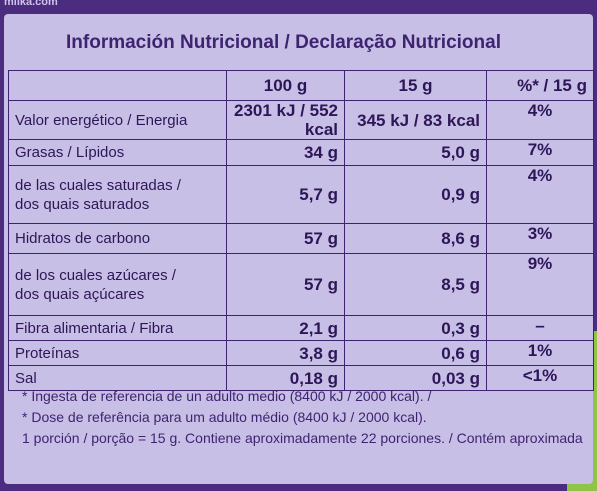 The height and width of the screenshot is (491, 597). Describe the element at coordinates (117, 353) in the screenshot. I see `row-label: Proteínas` at that location.